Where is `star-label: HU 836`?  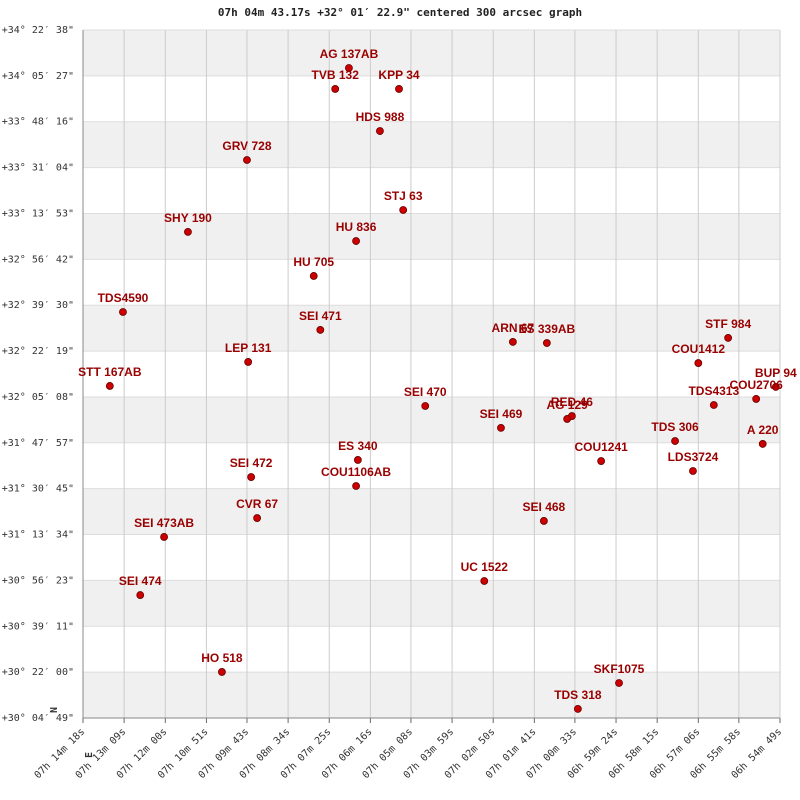
star-label: HU 836 is located at coordinates (356, 227).